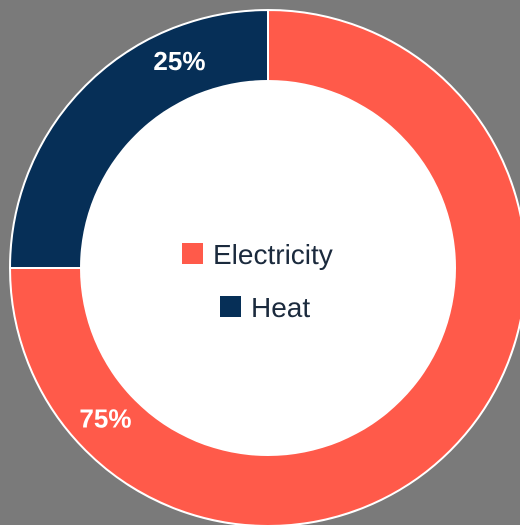 This screenshot has width=520, height=525. I want to click on slice-label-electricity: 75%, so click(105, 419).